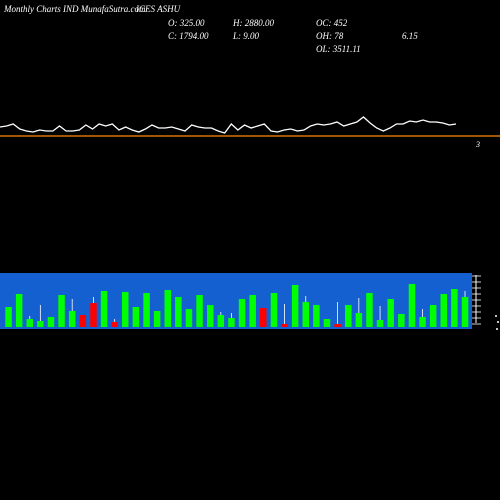 The width and height of the screenshot is (500, 500). I want to click on price-line, so click(228, 125).